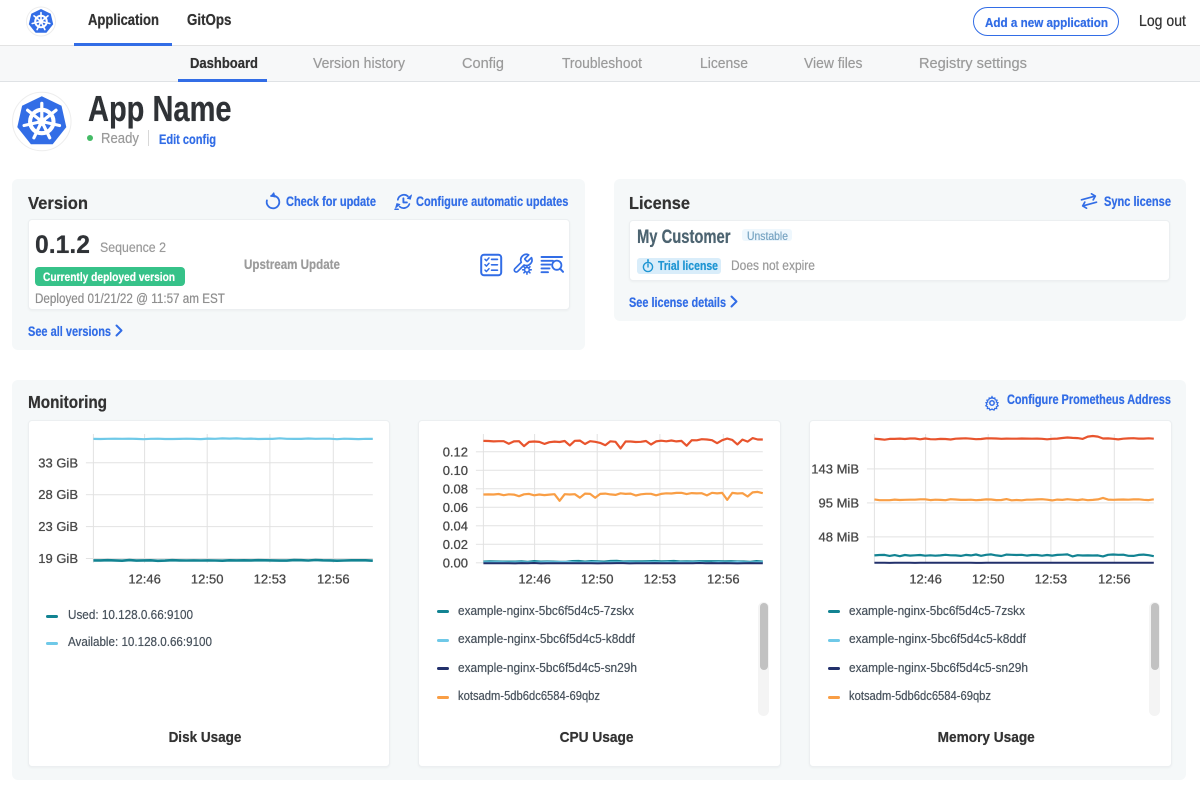  What do you see at coordinates (839, 502) in the screenshot?
I see `svg-text: 95 MiB` at bounding box center [839, 502].